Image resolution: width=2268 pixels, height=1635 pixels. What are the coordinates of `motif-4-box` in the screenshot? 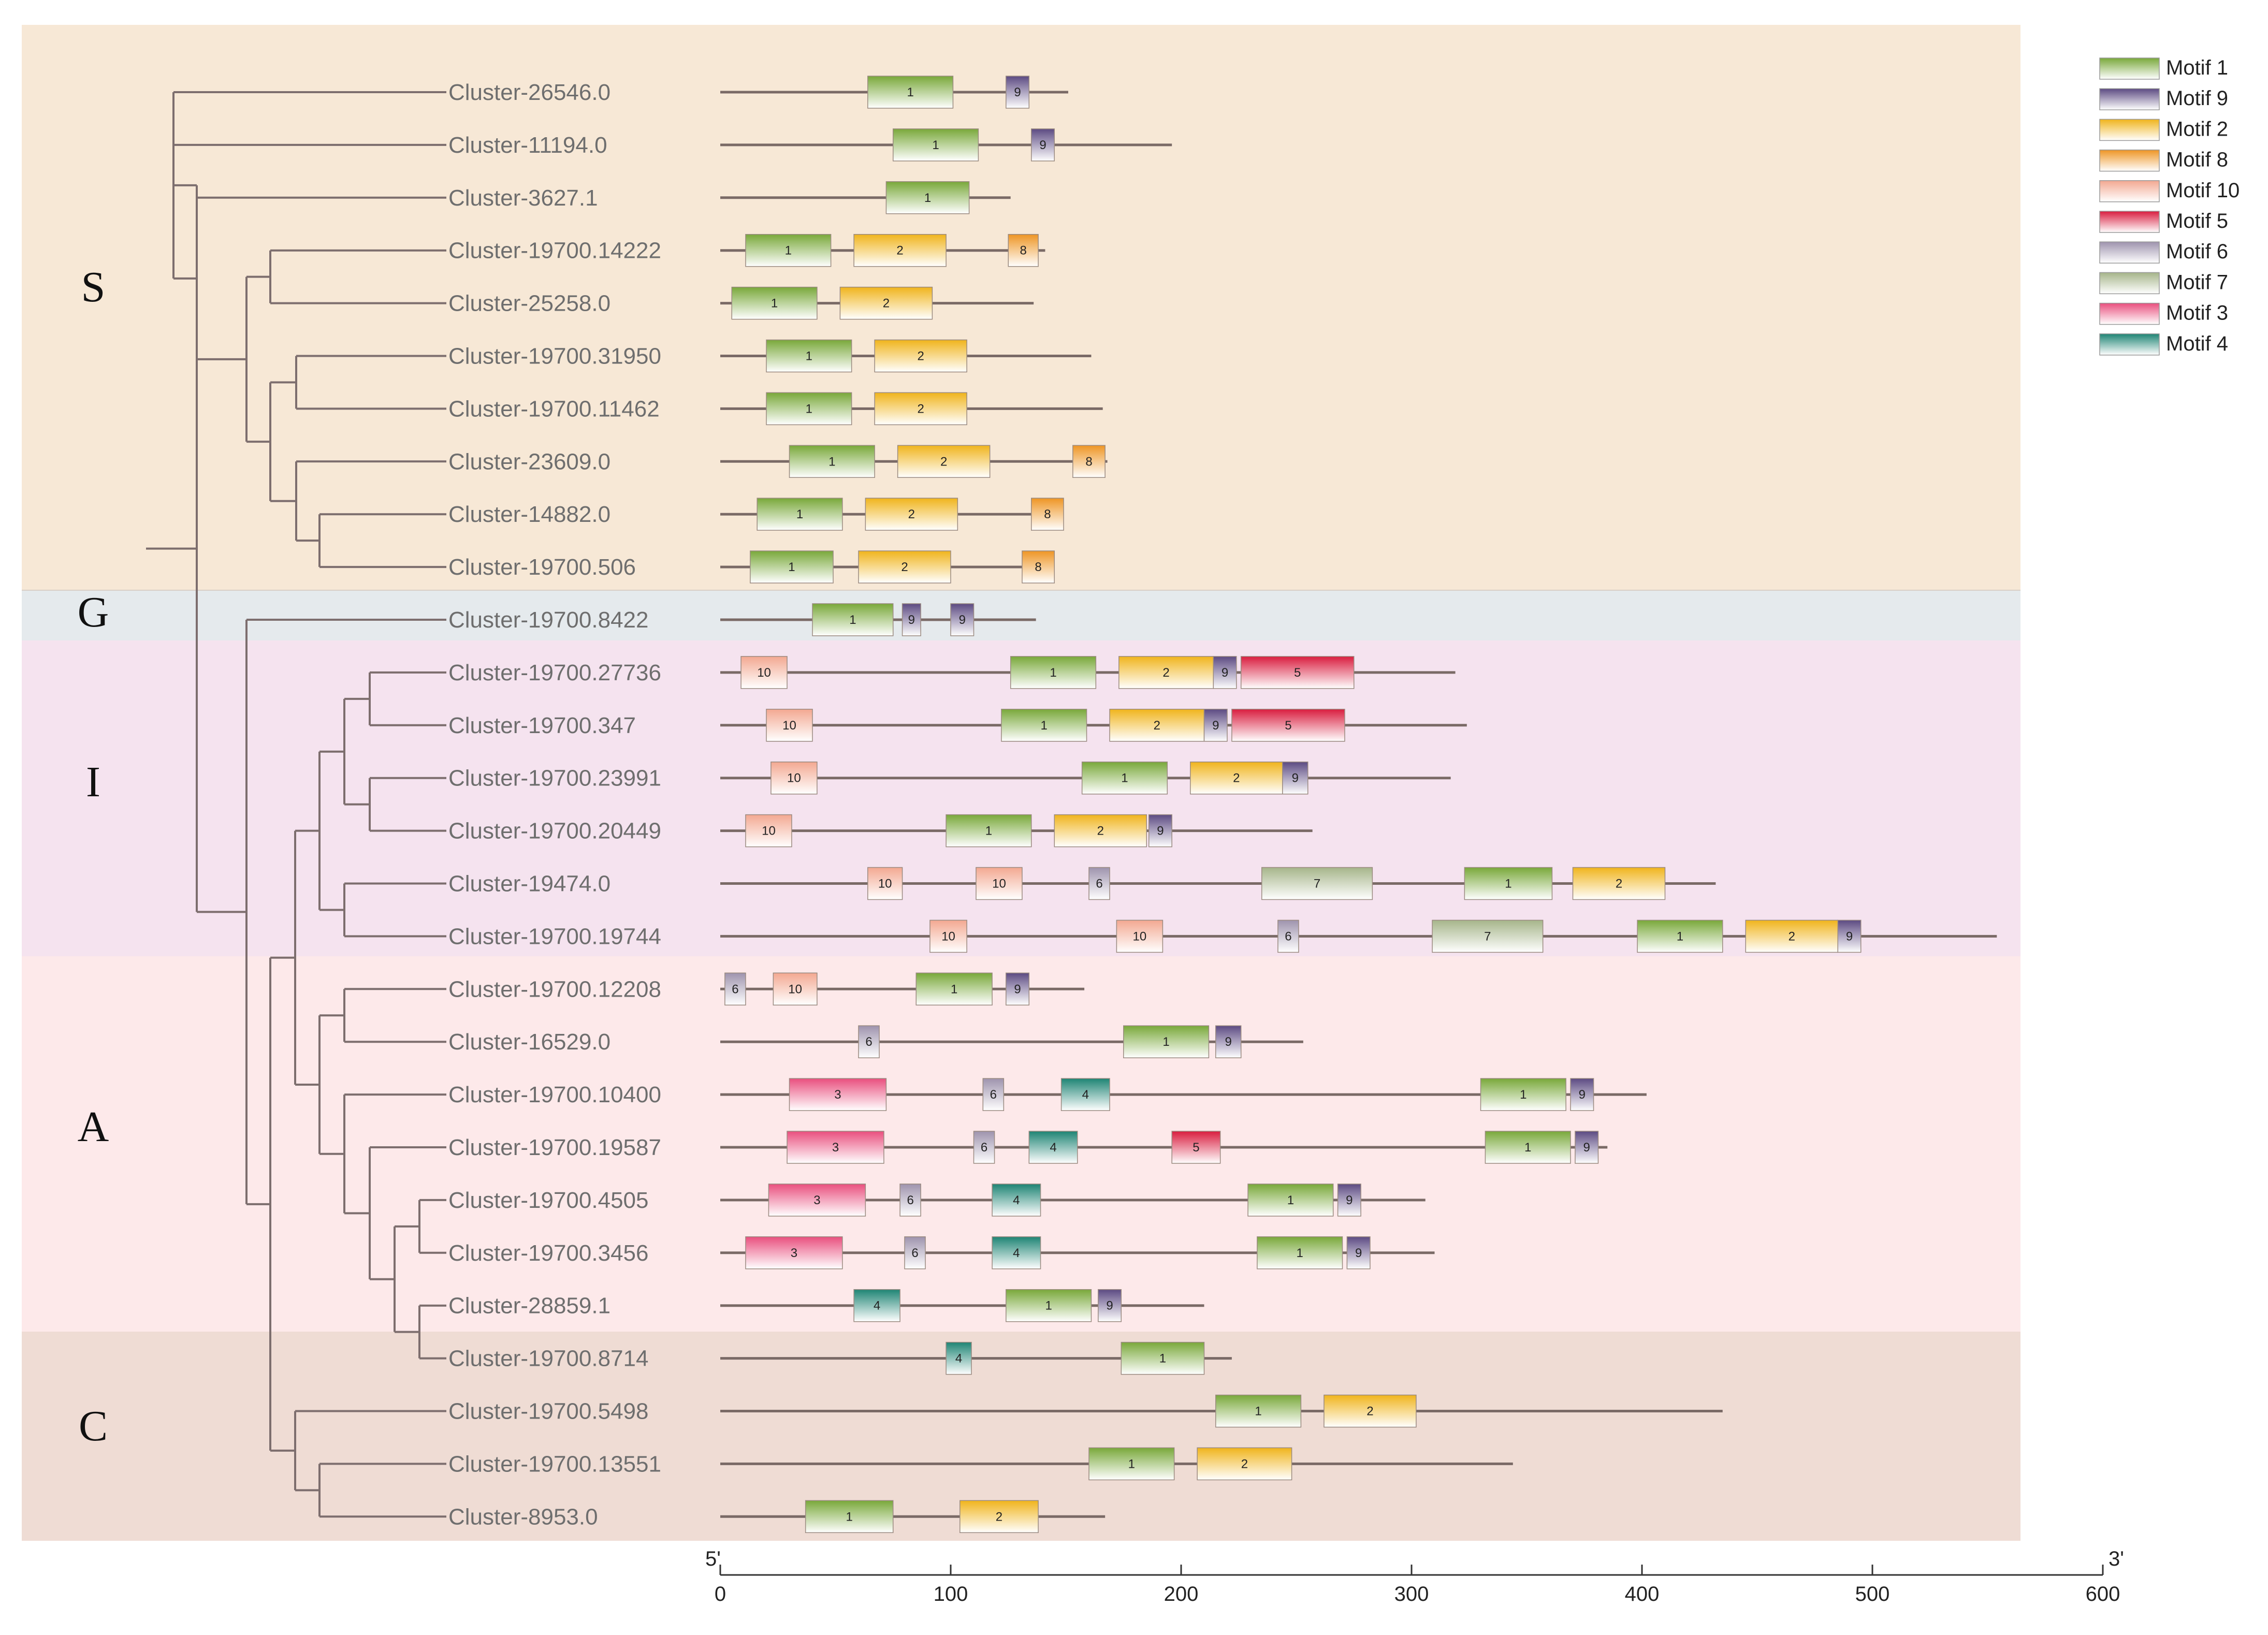 It's located at (876, 1305).